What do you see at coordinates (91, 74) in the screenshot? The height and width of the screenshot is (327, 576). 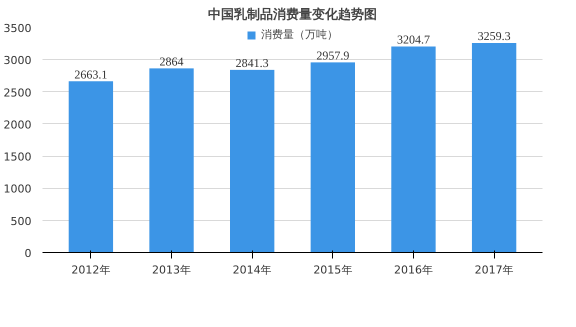 I see `data-label: 2663.1` at bounding box center [91, 74].